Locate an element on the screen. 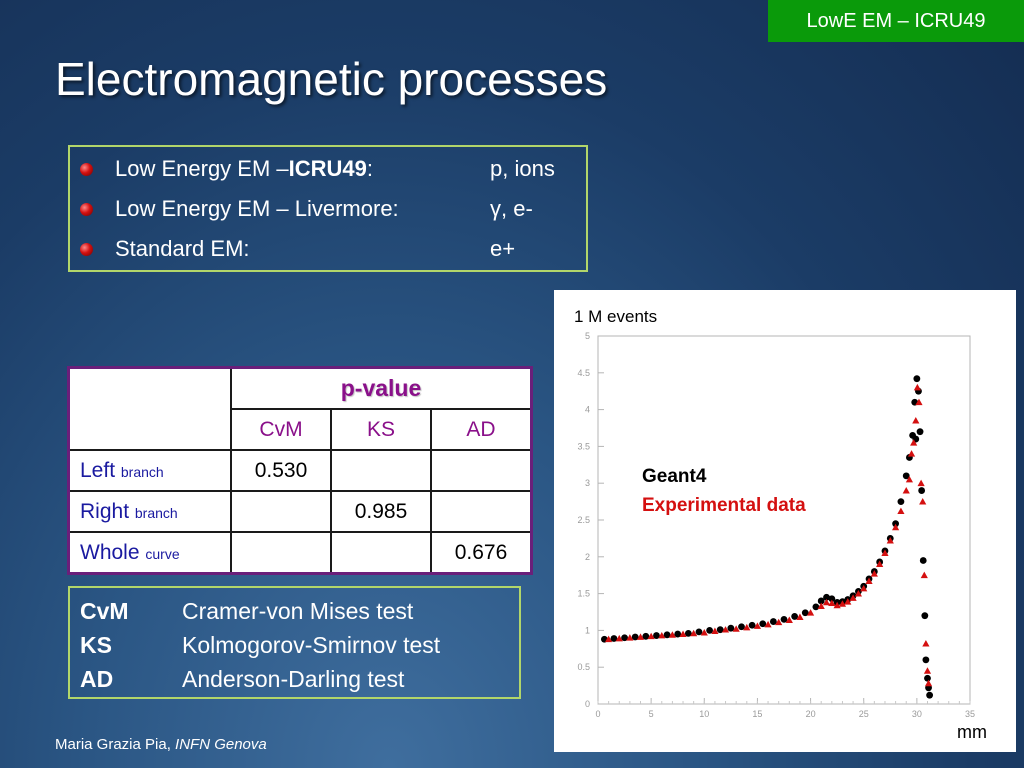 The image size is (1024, 768). test-name: Kolmogorov-Smirnov test is located at coordinates (311, 645).